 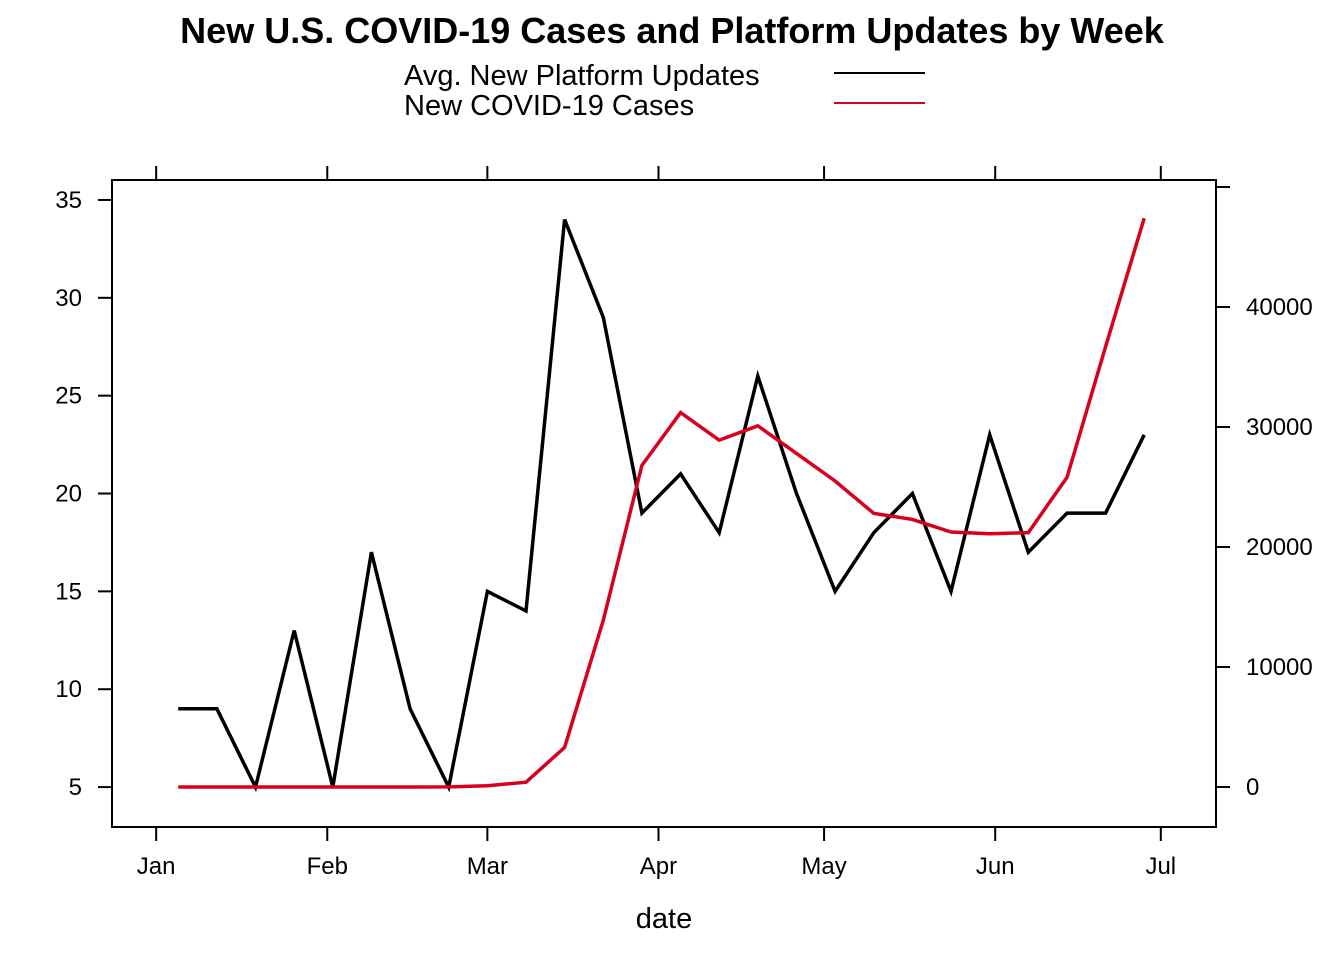 What do you see at coordinates (487, 866) in the screenshot?
I see `x-tick-label: Mar` at bounding box center [487, 866].